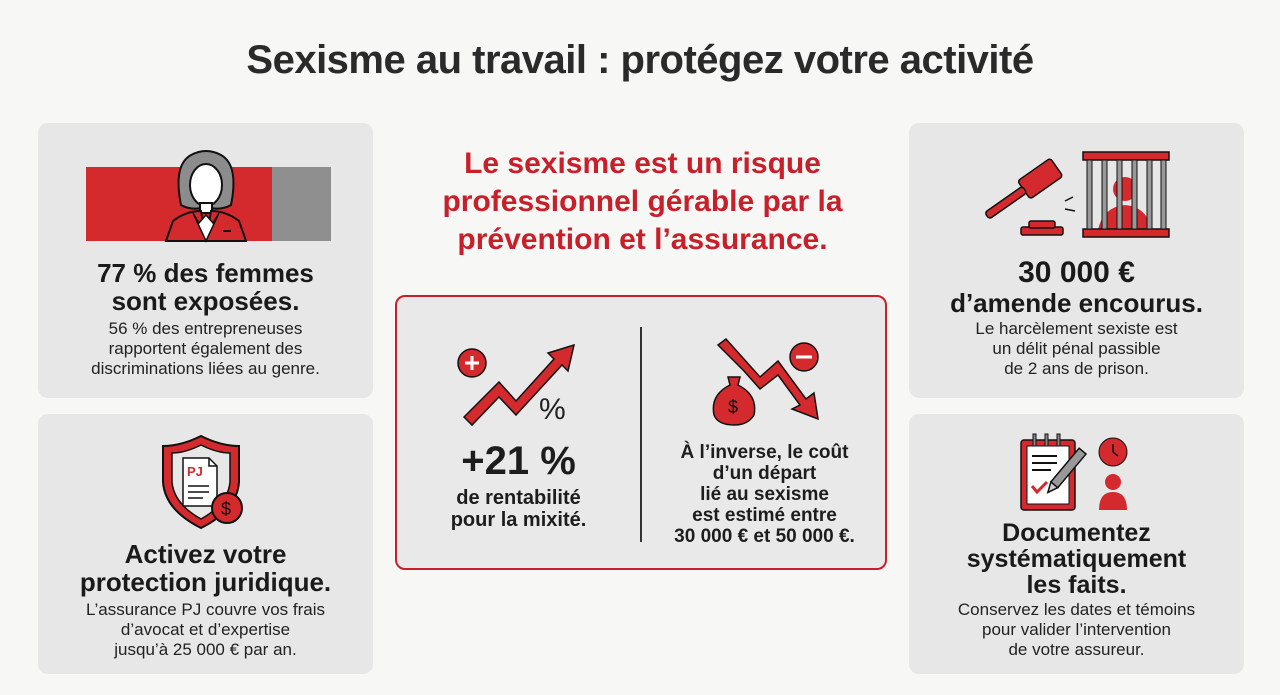  I want to click on divider, so click(641, 434).